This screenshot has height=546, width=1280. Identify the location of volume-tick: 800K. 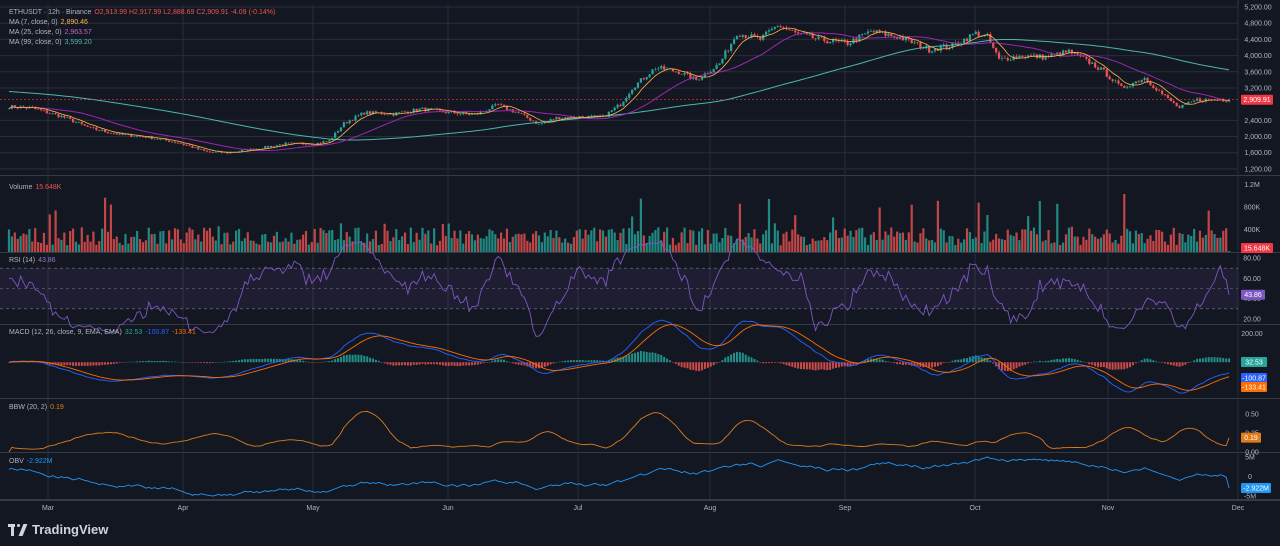
(1252, 208).